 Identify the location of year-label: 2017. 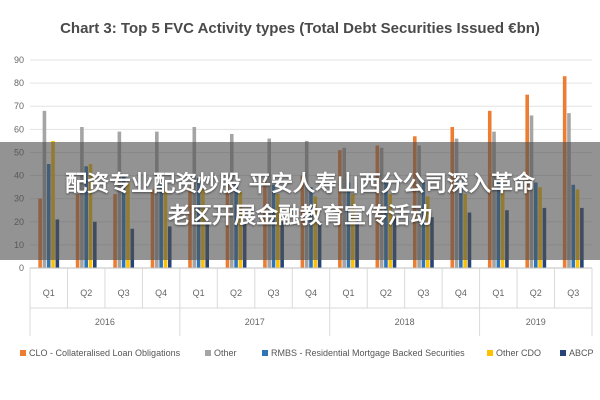
(255, 322).